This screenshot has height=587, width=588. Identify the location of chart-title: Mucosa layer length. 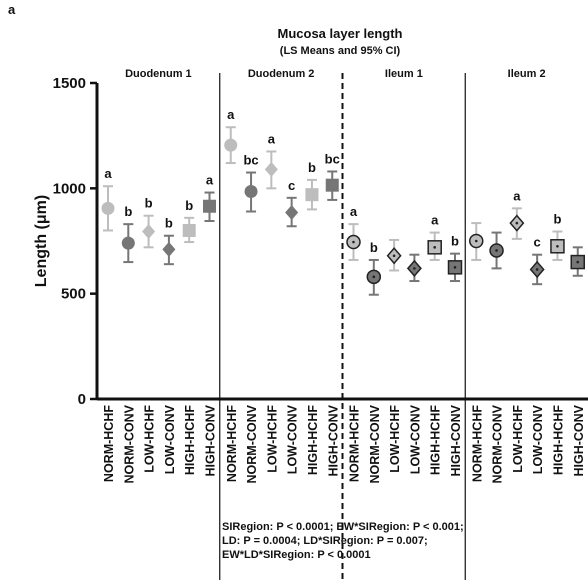
(340, 33).